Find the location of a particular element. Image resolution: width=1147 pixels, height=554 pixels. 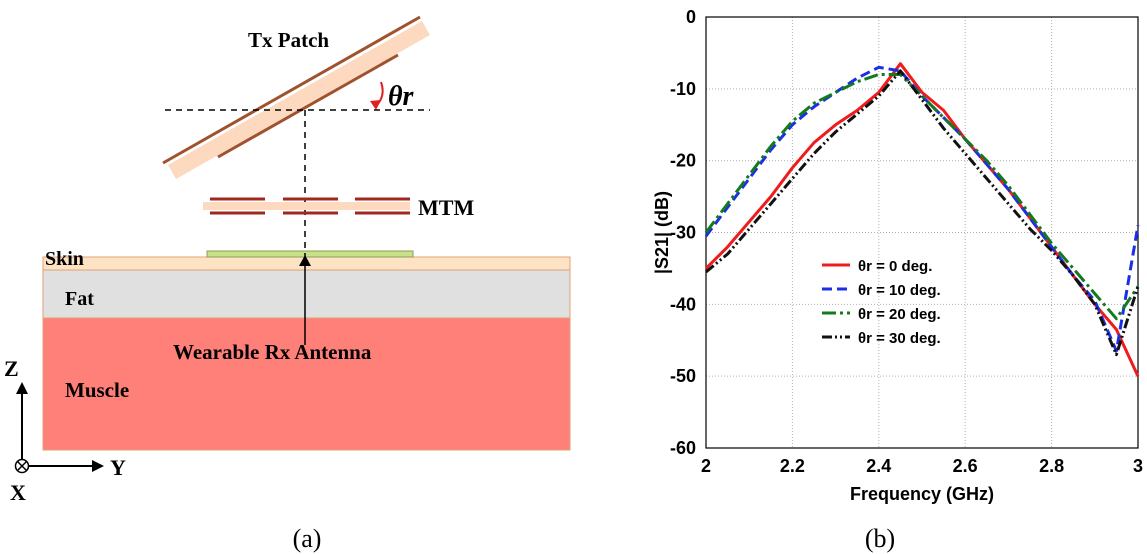

x-axis-cross is located at coordinates (22, 466).